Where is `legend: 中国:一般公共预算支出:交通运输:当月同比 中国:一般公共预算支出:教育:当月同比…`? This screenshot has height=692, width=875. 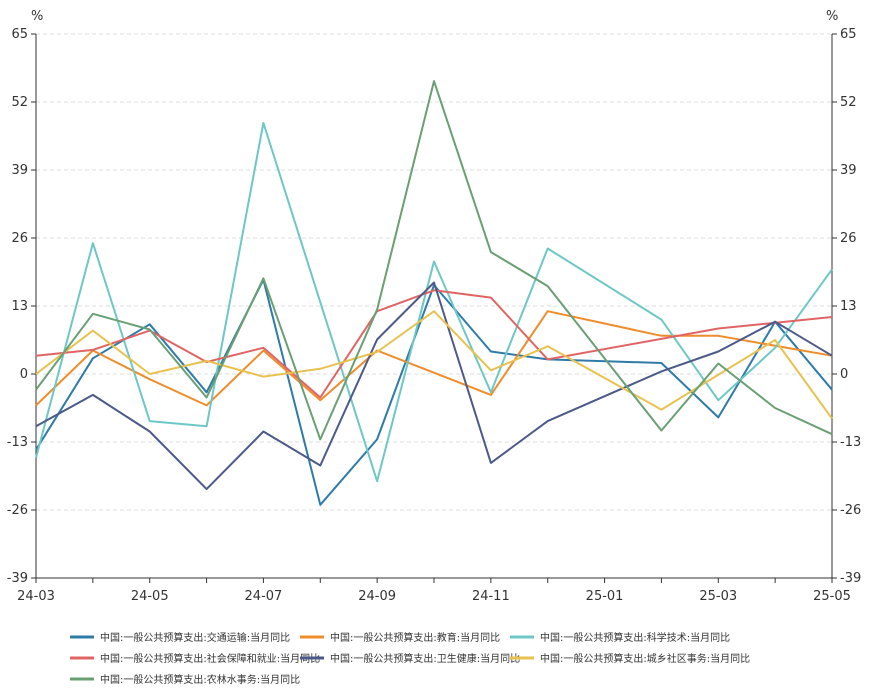
legend: 中国:一般公共预算支出:交通运输:当月同比 中国:一般公共预算支出:教育:当月同比… is located at coordinates (410, 658).